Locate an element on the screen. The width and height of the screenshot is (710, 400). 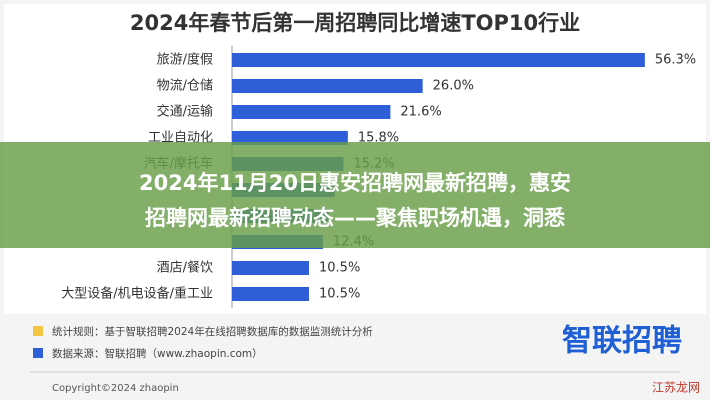
overlay-text: 招聘网最新招聘动态——聚焦职场机遇，洞悉 is located at coordinates (355, 218).